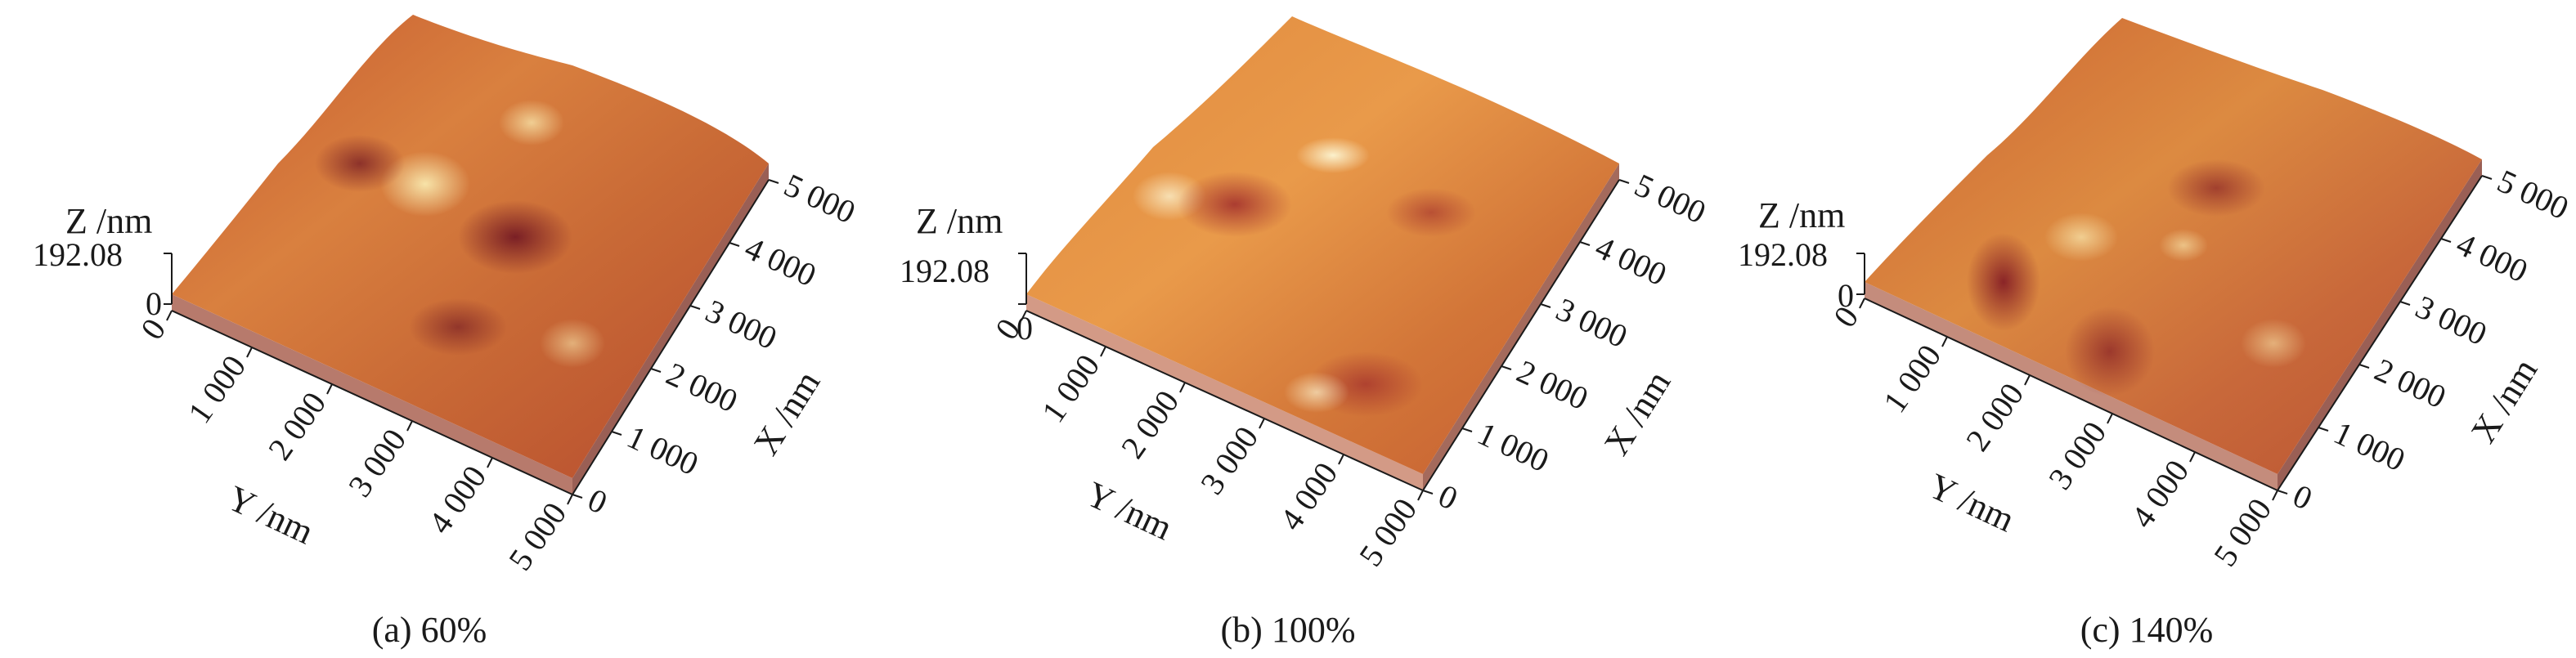 The width and height of the screenshot is (2576, 658). What do you see at coordinates (2303, 497) in the screenshot?
I see `x-tick-label: 0` at bounding box center [2303, 497].